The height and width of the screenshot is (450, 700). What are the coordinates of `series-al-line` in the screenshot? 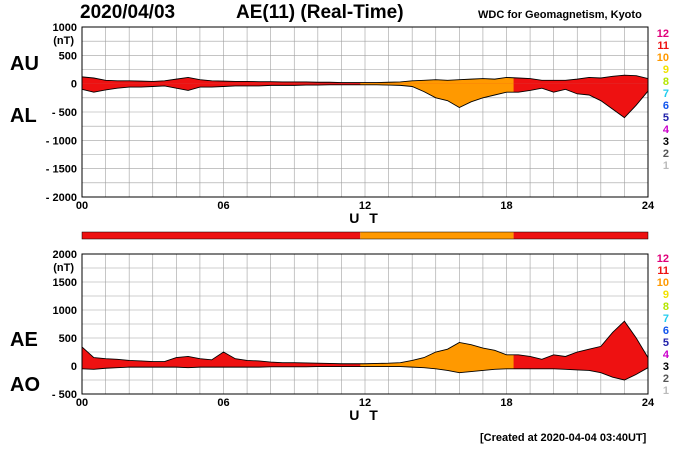 It's located at (365, 101).